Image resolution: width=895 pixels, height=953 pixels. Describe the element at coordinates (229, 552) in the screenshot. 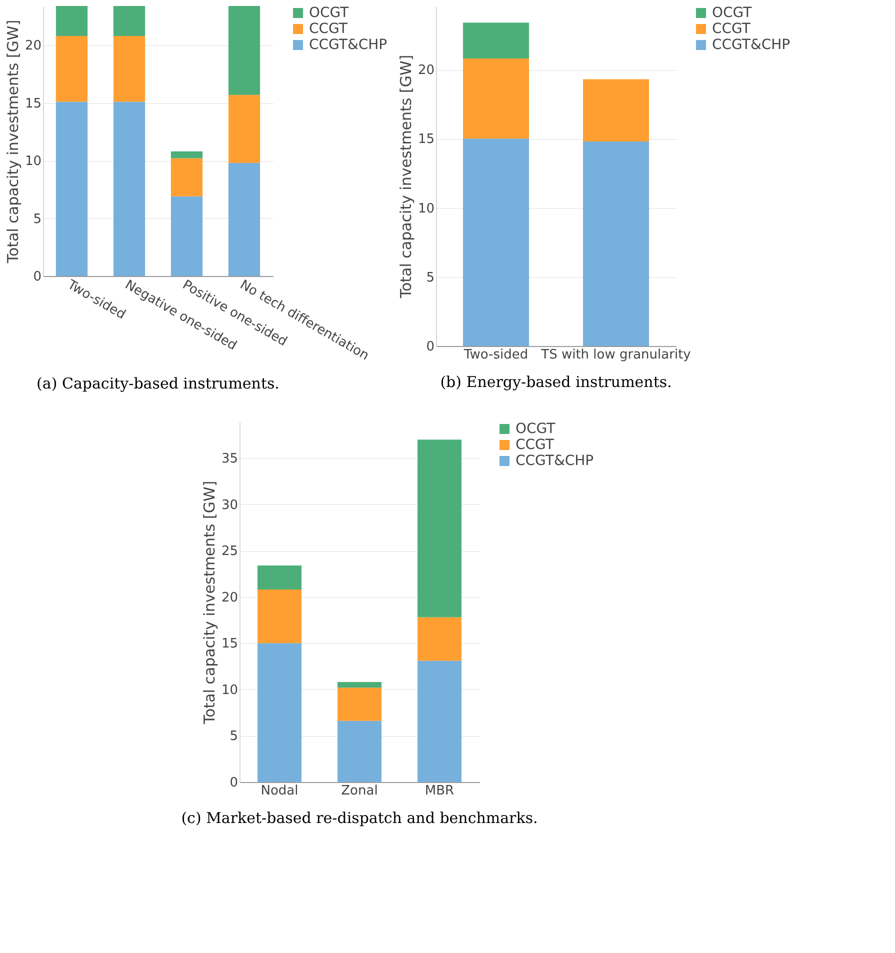

I see `y-tick-label: 25` at that location.